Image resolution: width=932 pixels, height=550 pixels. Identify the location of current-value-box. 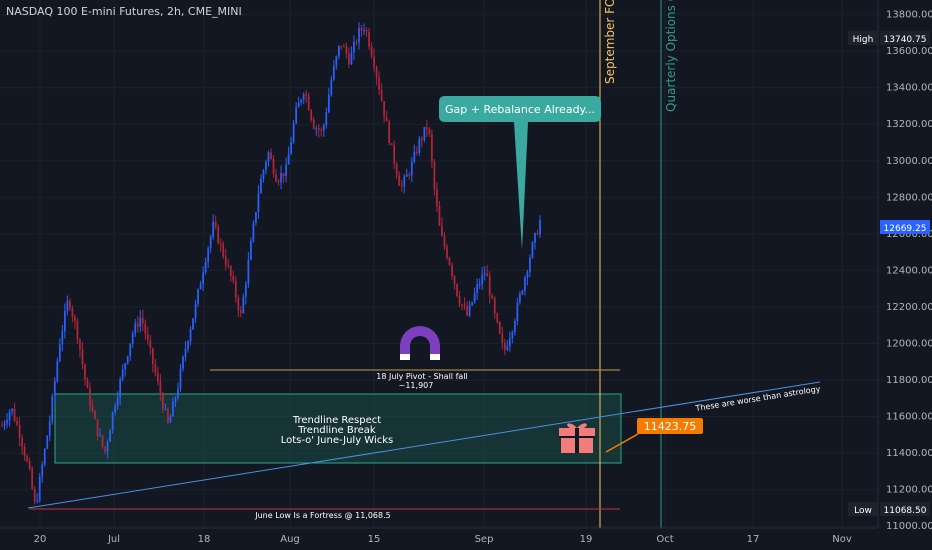
(905, 227).